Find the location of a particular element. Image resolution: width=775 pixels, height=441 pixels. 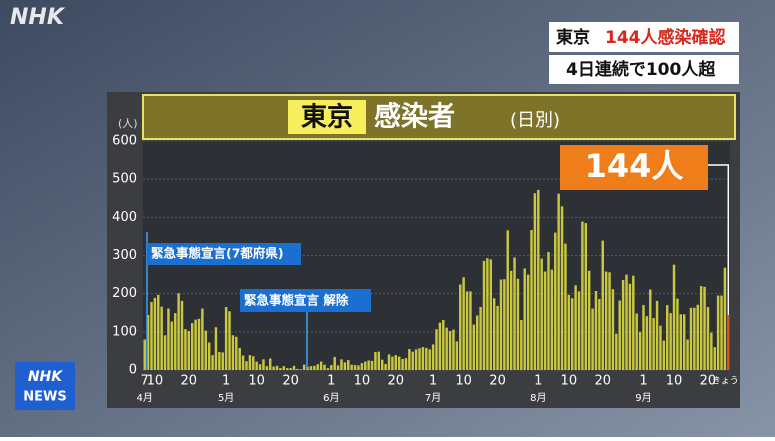

callout-line is located at coordinates (719, 240).